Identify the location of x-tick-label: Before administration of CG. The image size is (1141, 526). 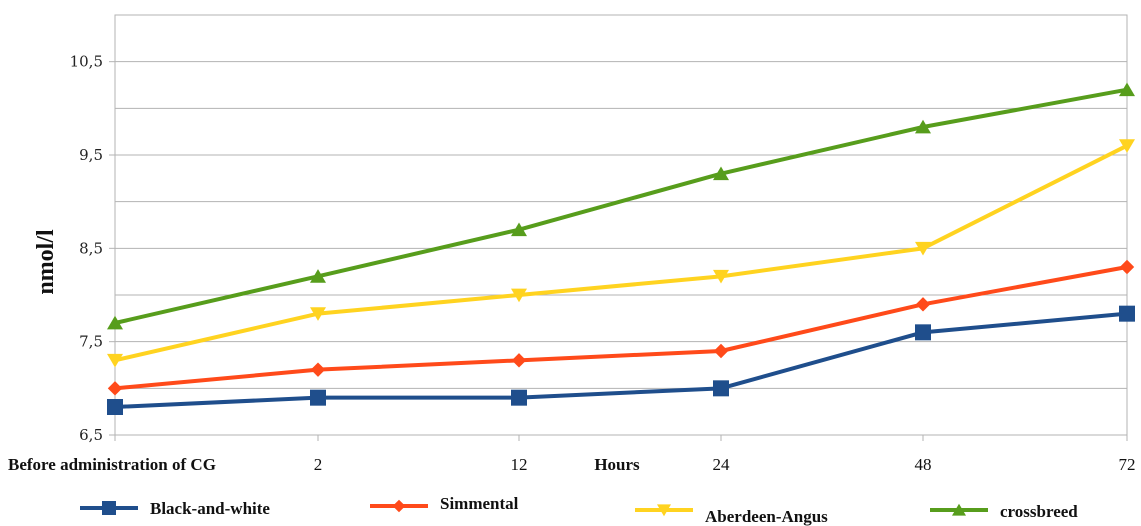
(112, 464).